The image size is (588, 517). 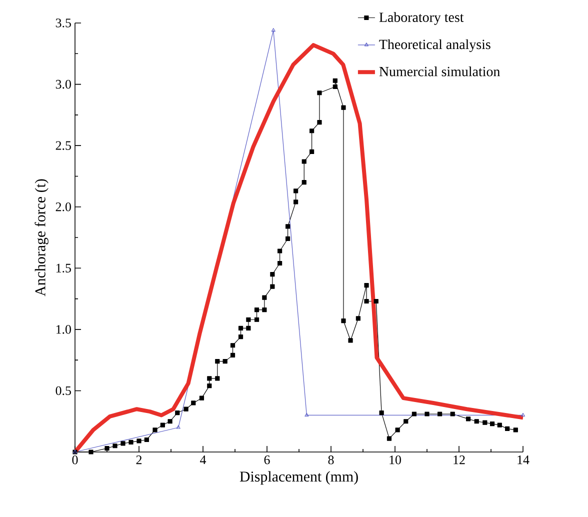 I want to click on x-tick-label: 10, so click(x=395, y=460).